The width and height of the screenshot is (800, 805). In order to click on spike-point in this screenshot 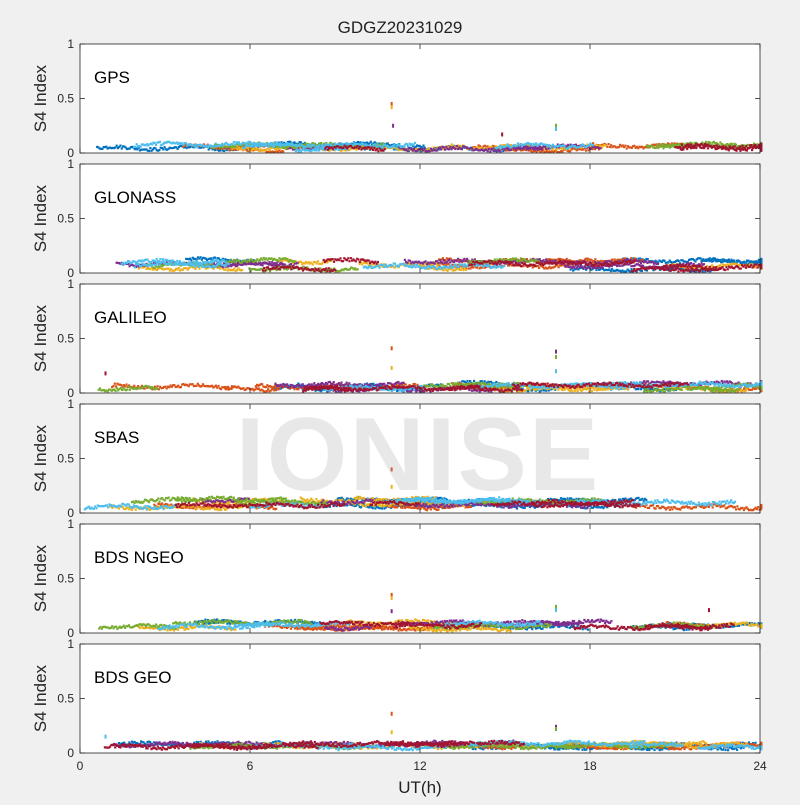, I will do `click(393, 126)`.